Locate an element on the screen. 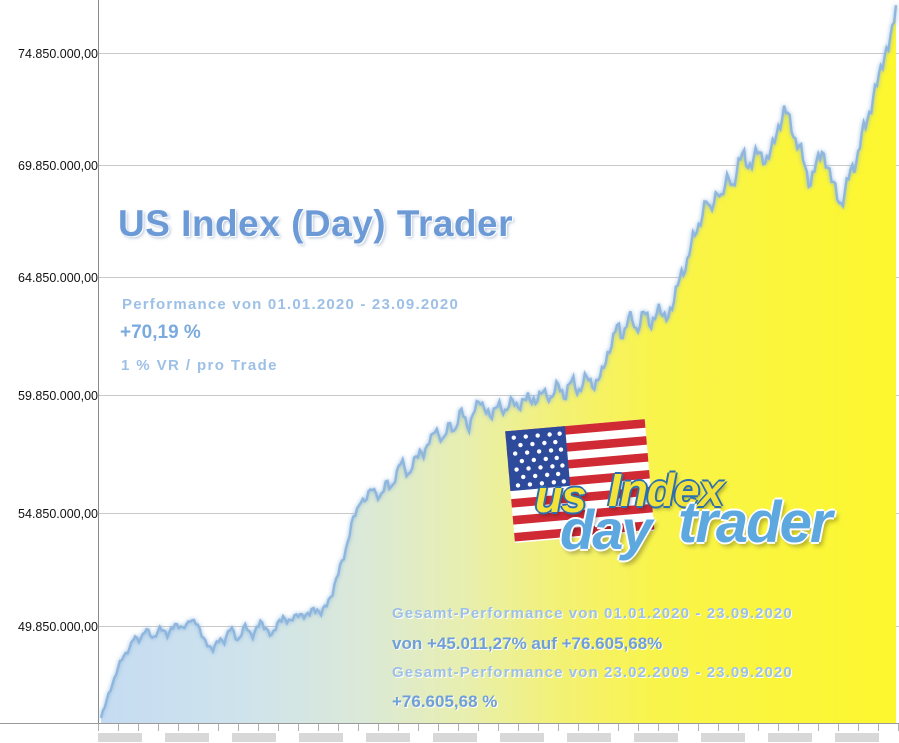 This screenshot has height=743, width=899. y-axis-tick-label: 64.850.000,00 is located at coordinates (58, 278).